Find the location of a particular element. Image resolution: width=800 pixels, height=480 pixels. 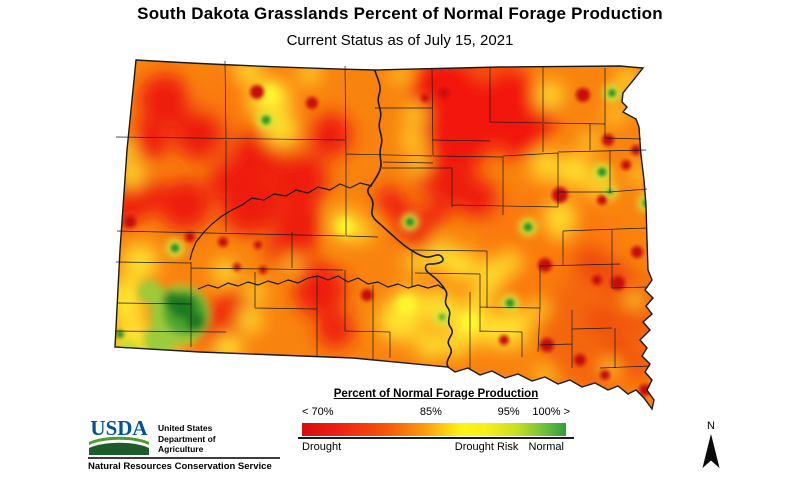

white-river is located at coordinates (321, 282).